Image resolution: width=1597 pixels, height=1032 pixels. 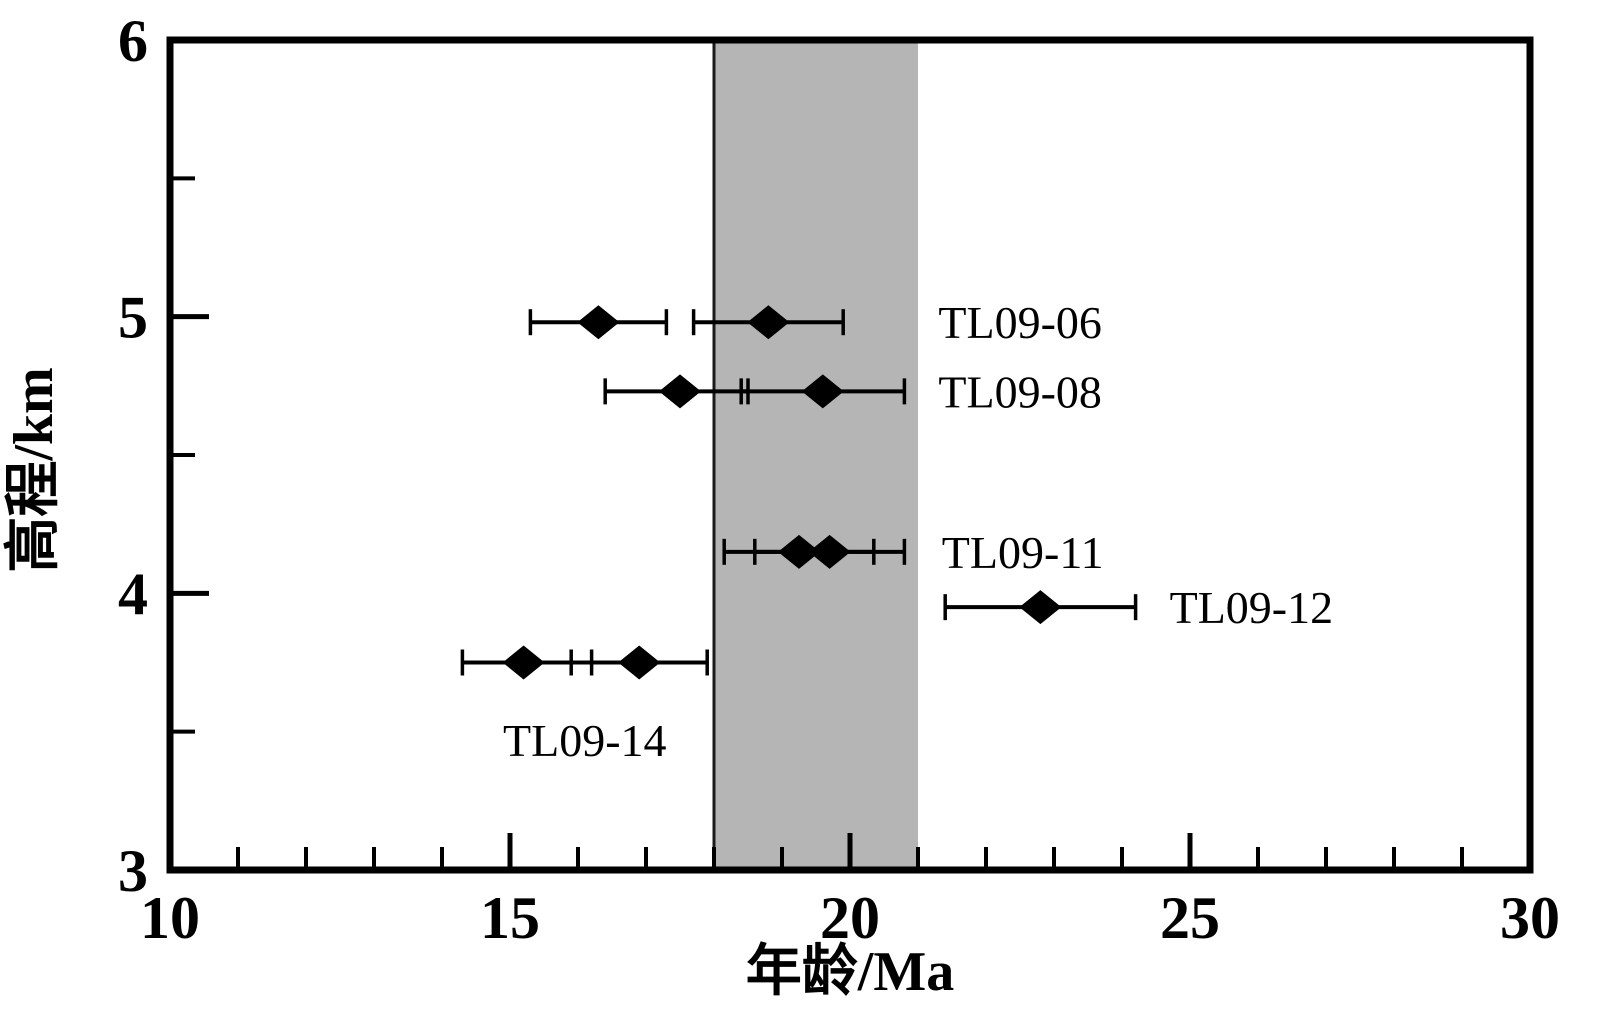 I want to click on y-axis-tick-label: 3, so click(x=133, y=871).